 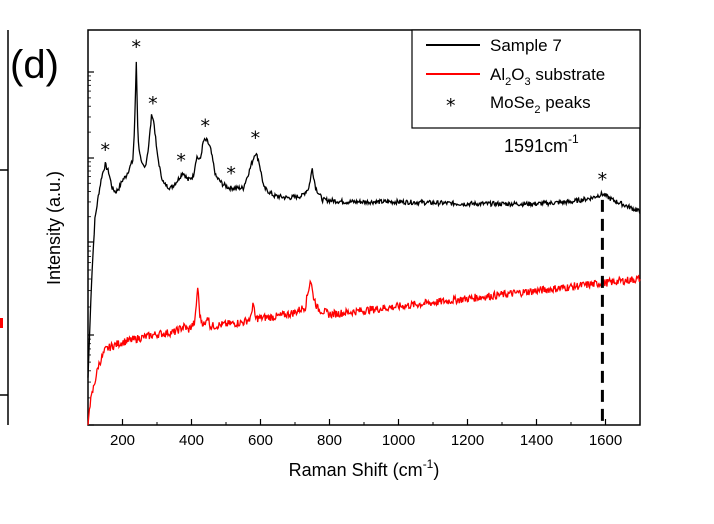 I want to click on x-tick-label: 800, so click(x=329, y=440).